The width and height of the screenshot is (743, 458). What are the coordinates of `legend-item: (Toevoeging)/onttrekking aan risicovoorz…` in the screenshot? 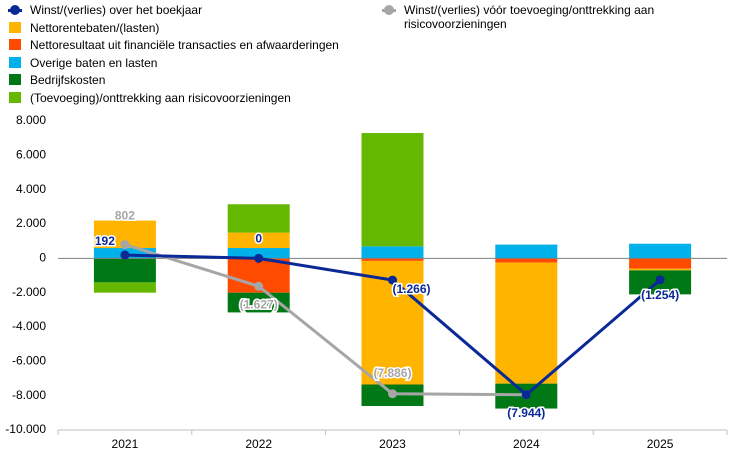 It's located at (149, 98).